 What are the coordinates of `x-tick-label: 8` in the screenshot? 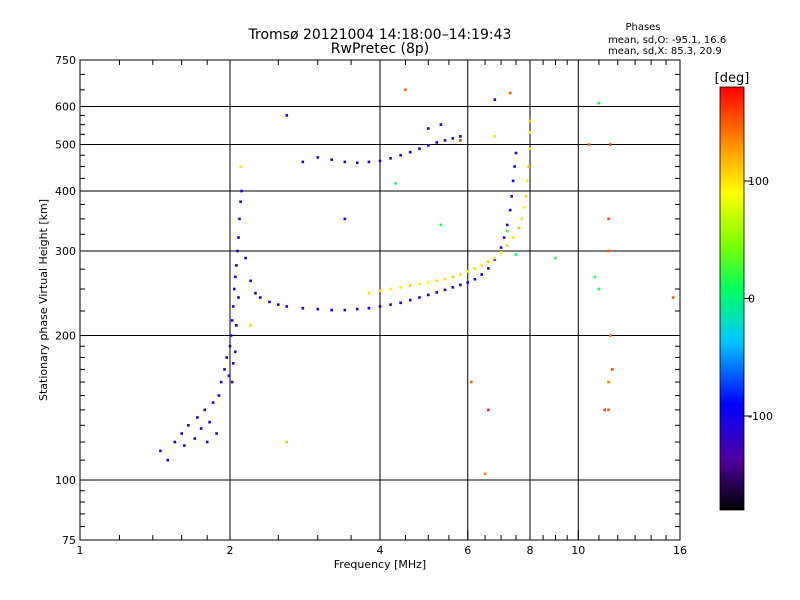 It's located at (530, 550).